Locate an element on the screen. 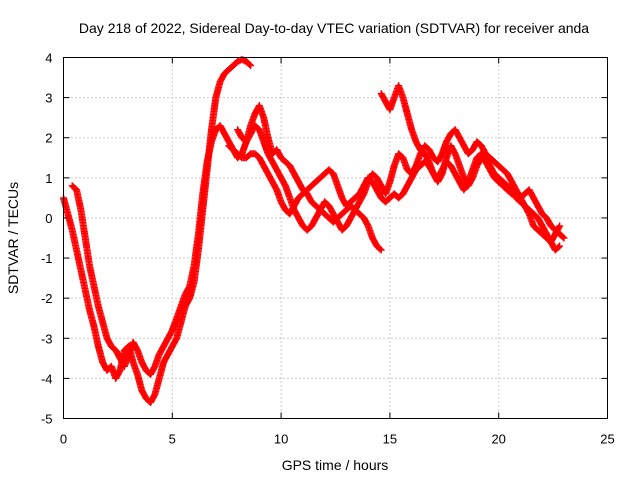 The image size is (640, 480). y-tick-label: 2 is located at coordinates (48, 138).